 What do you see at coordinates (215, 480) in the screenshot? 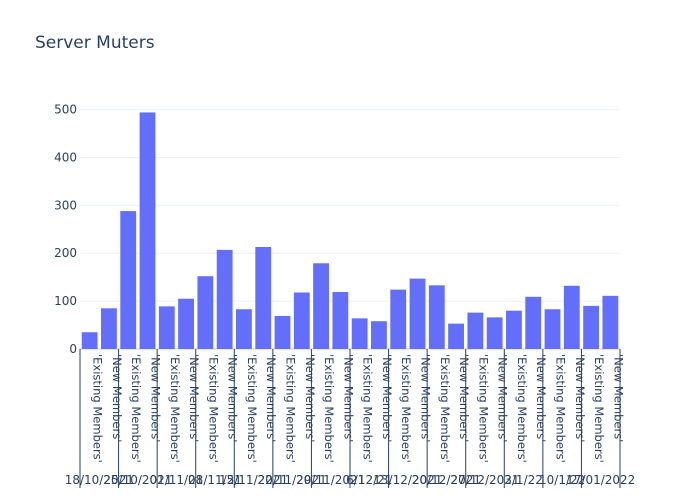
I see `x-date-label: 08/11/21` at bounding box center [215, 480].